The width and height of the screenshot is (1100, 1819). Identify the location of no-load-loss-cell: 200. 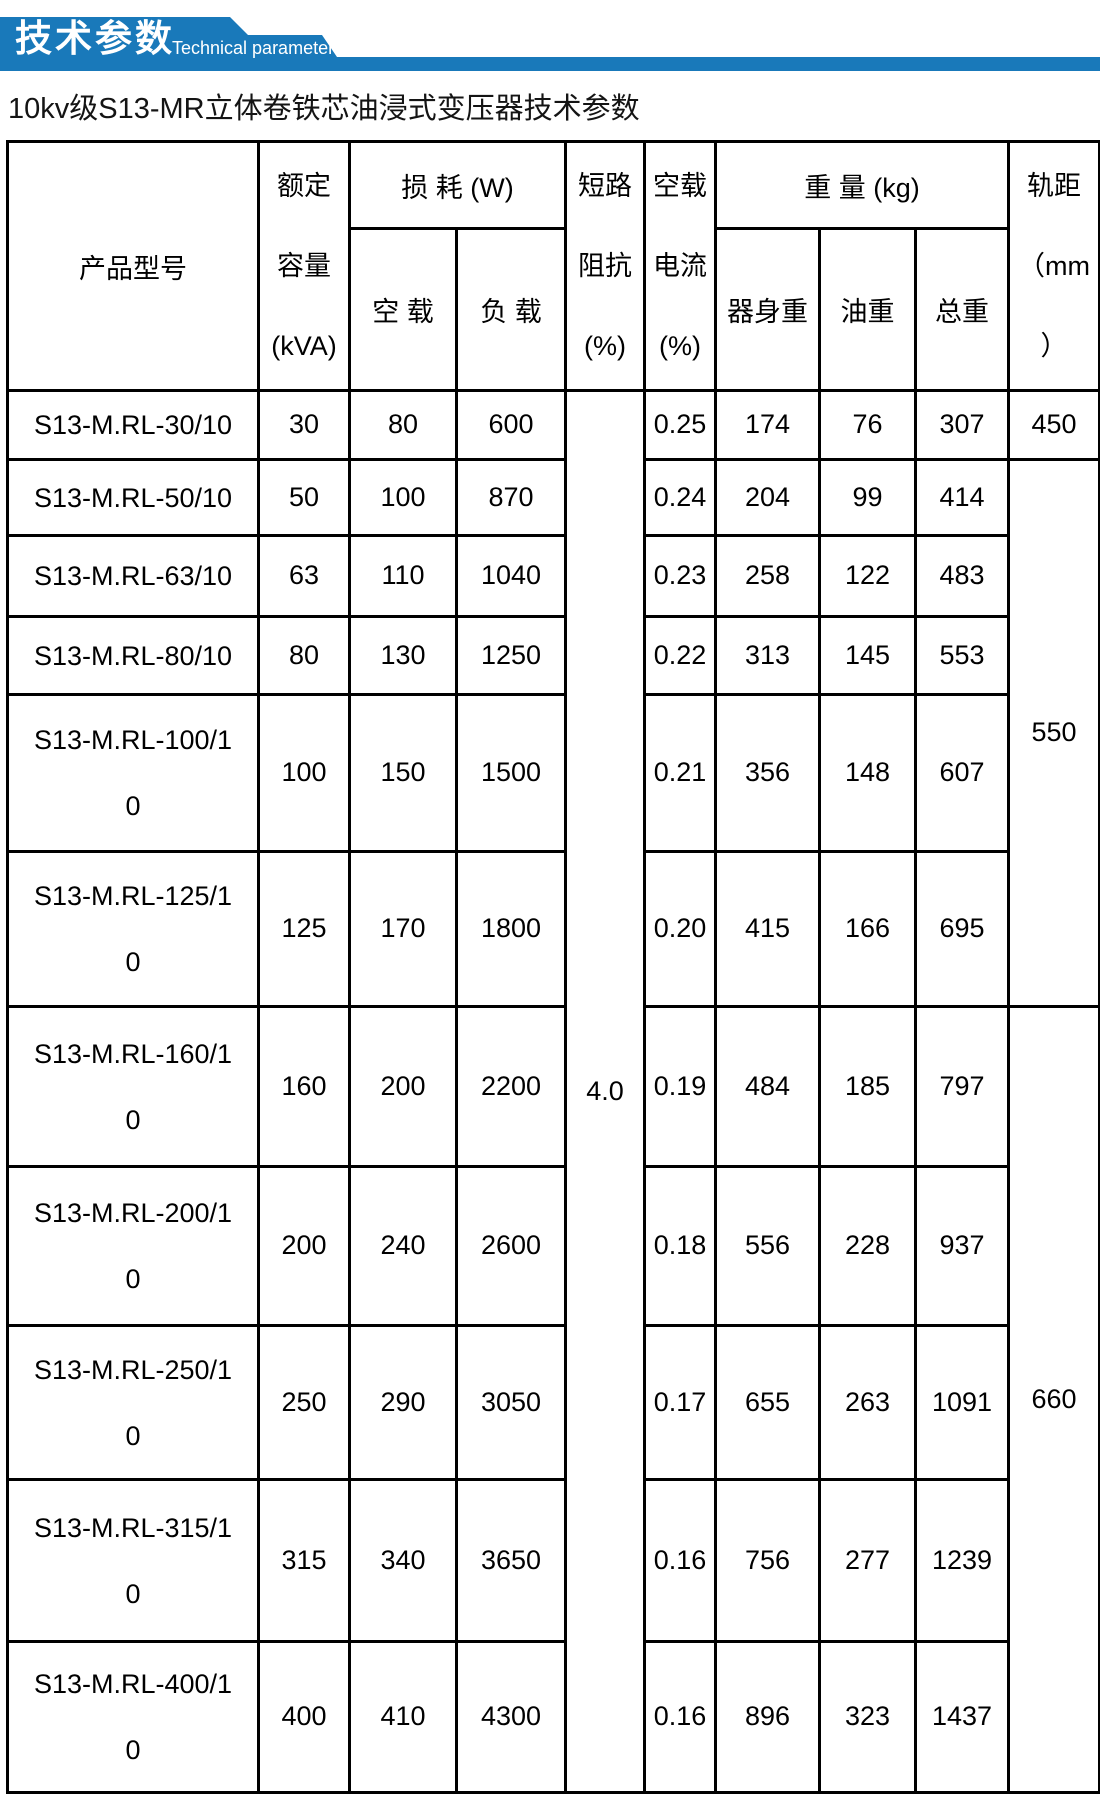
(403, 1086).